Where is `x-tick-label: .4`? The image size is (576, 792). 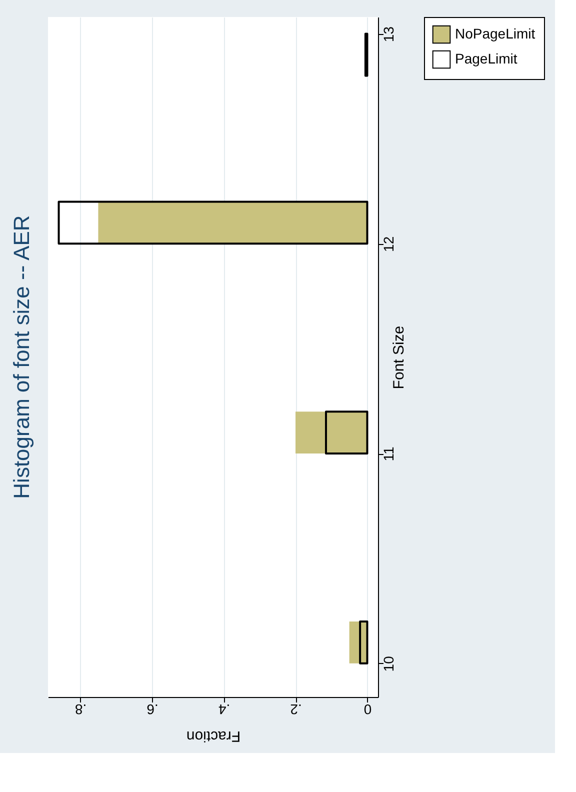 x-tick-label: .4 is located at coordinates (224, 710).